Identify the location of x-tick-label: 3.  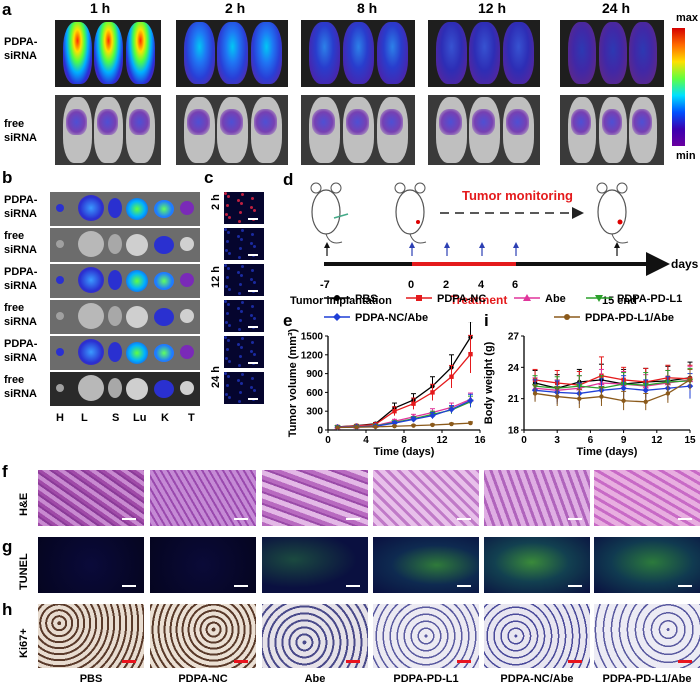
(557, 440).